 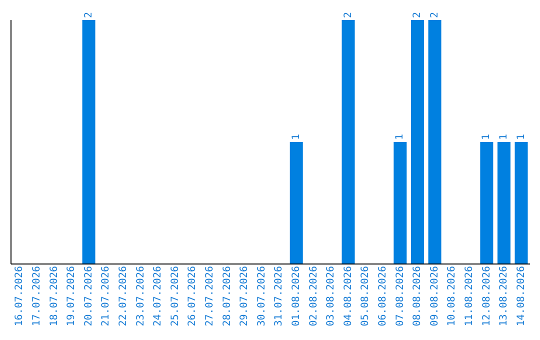 What do you see at coordinates (262, 296) in the screenshot?
I see `x-tick-label: 30.07.2026` at bounding box center [262, 296].